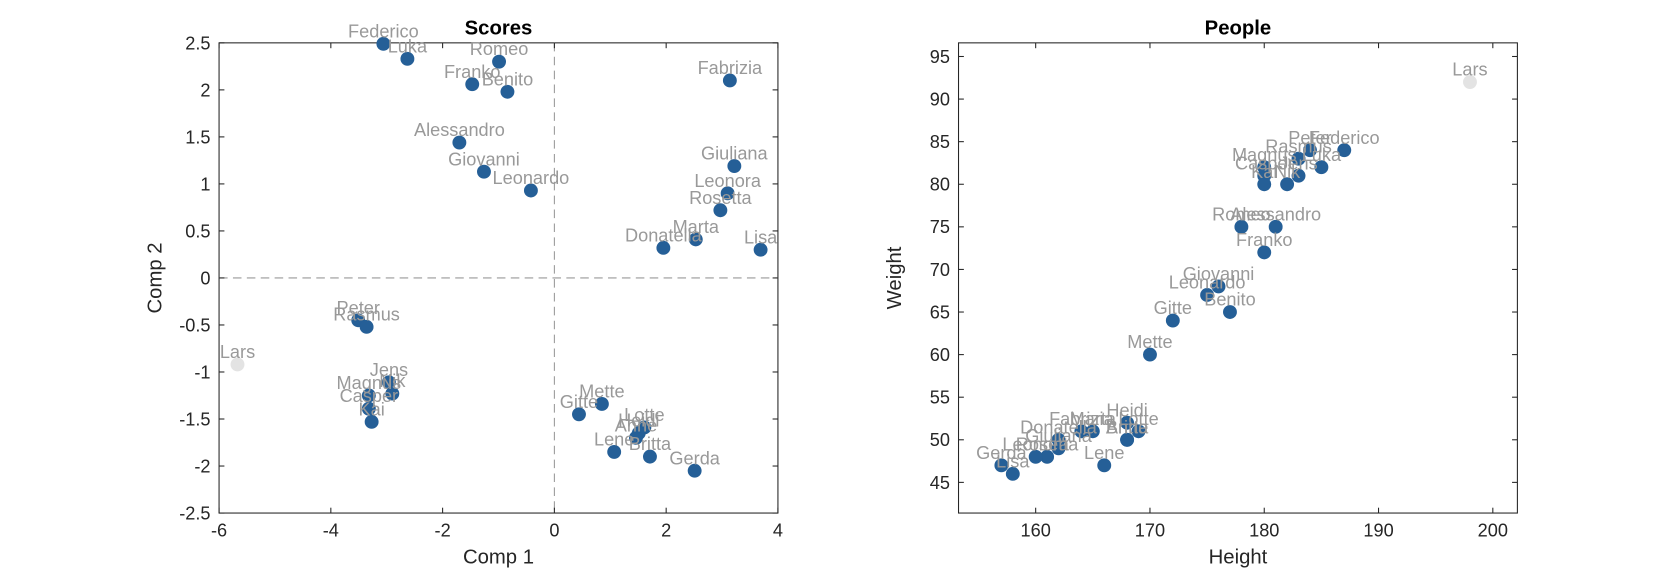 The height and width of the screenshot is (573, 1667). I want to click on x-axis-label: Comp 1, so click(498, 557).